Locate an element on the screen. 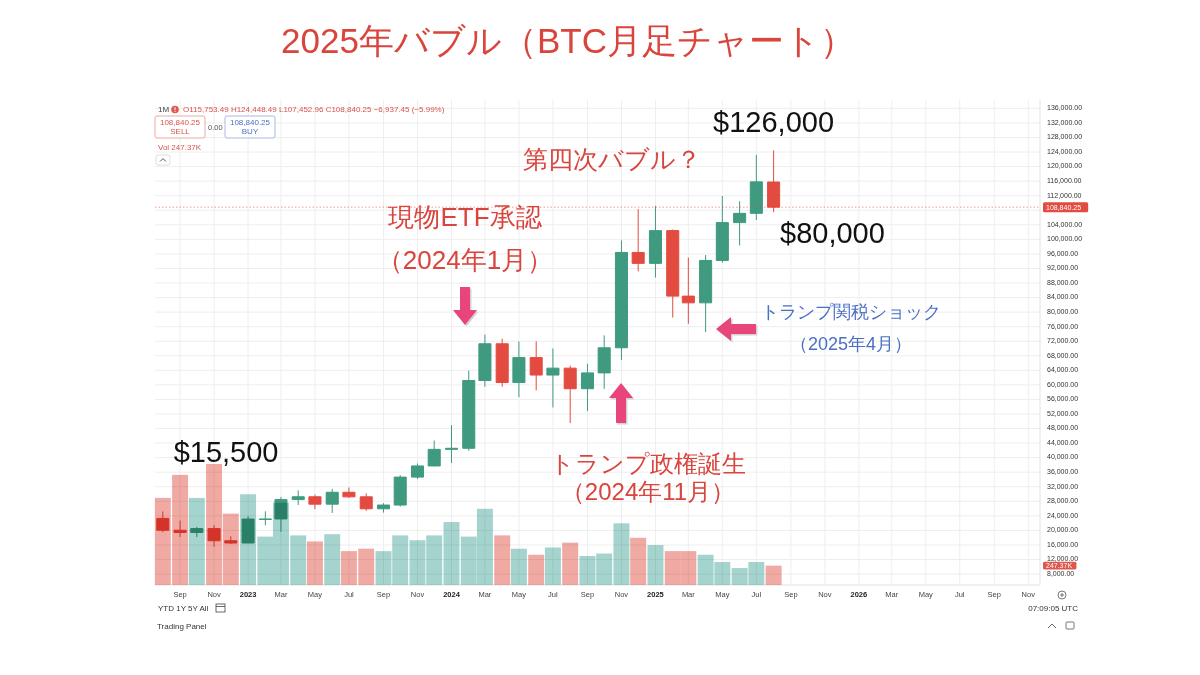  annotation: Vol 247.37K is located at coordinates (180, 147).